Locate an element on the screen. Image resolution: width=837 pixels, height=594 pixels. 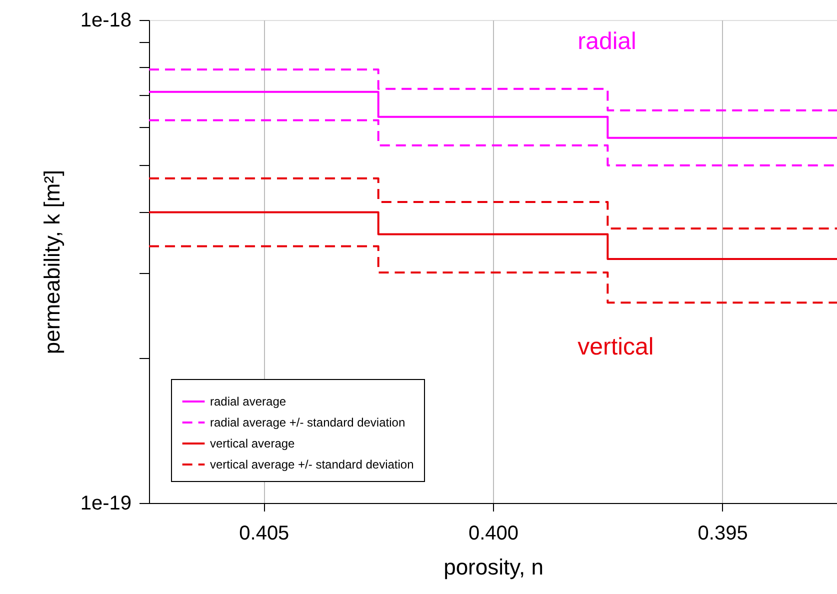
x-tick-label: 0.400 is located at coordinates (493, 533).